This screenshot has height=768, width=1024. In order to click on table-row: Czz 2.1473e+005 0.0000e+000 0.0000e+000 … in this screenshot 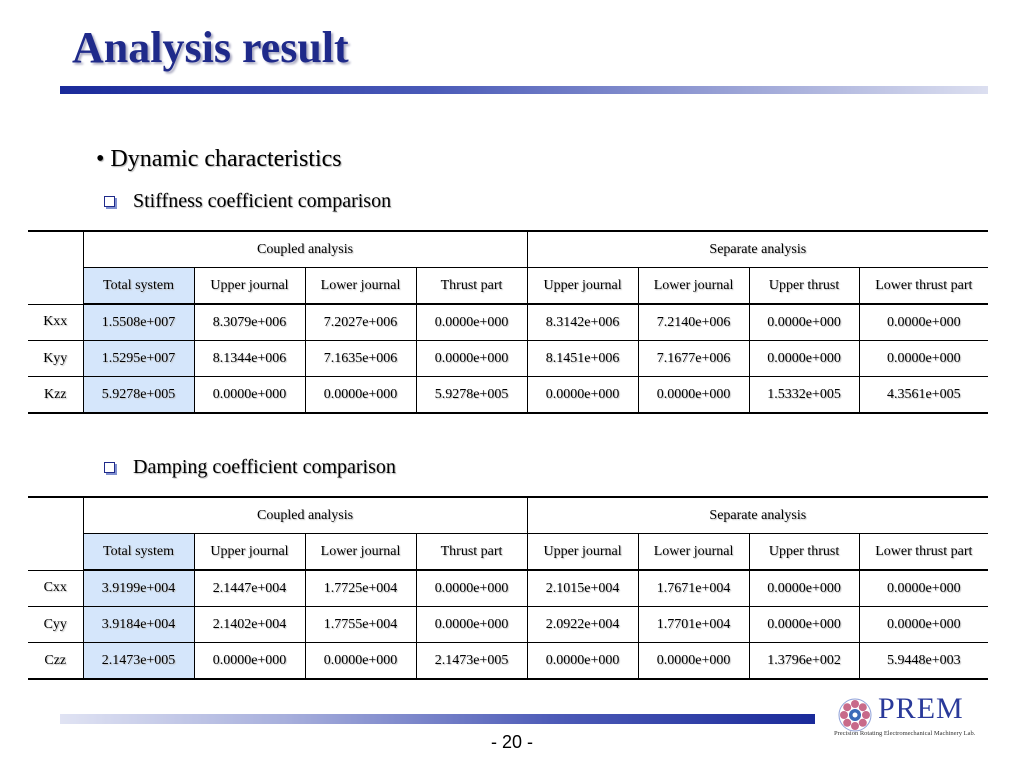, I will do `click(508, 661)`.